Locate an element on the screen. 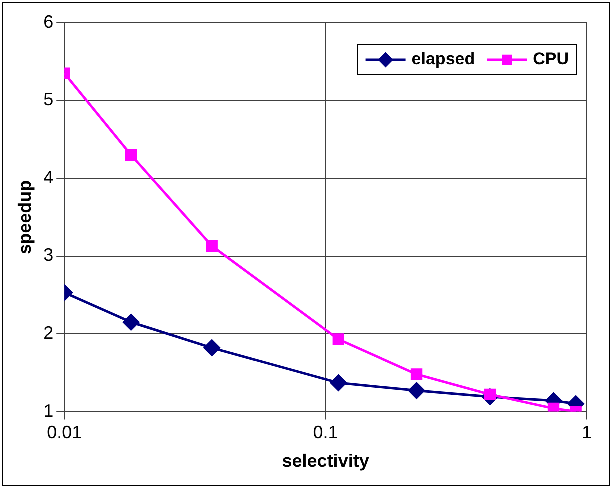 This screenshot has height=488, width=612. y-tick-label: 1 is located at coordinates (49, 410).